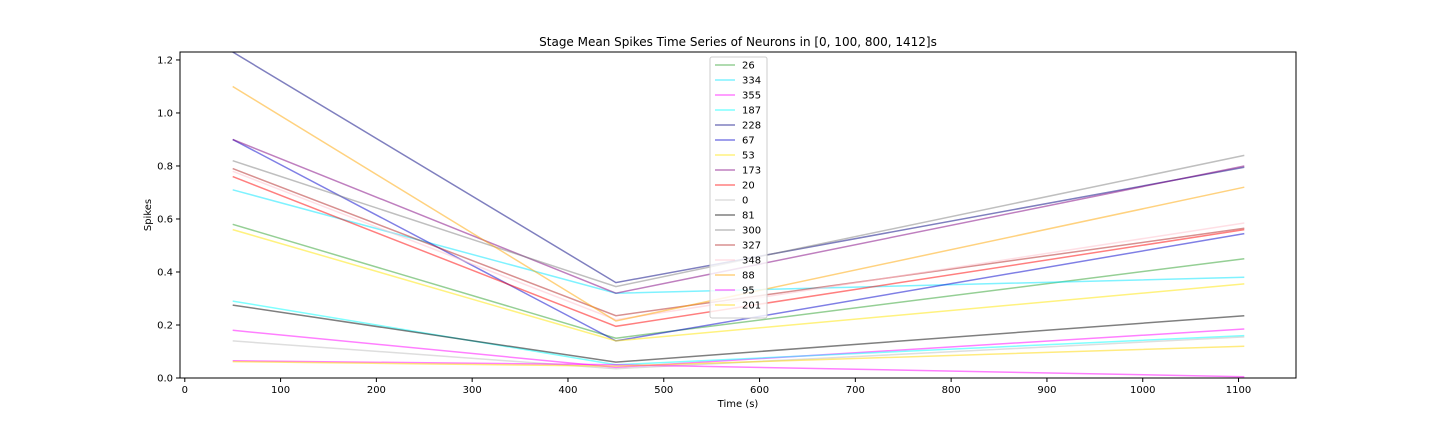 This screenshot has width=1440, height=432. Describe the element at coordinates (751, 111) in the screenshot. I see `legend-label-187: 187` at that location.